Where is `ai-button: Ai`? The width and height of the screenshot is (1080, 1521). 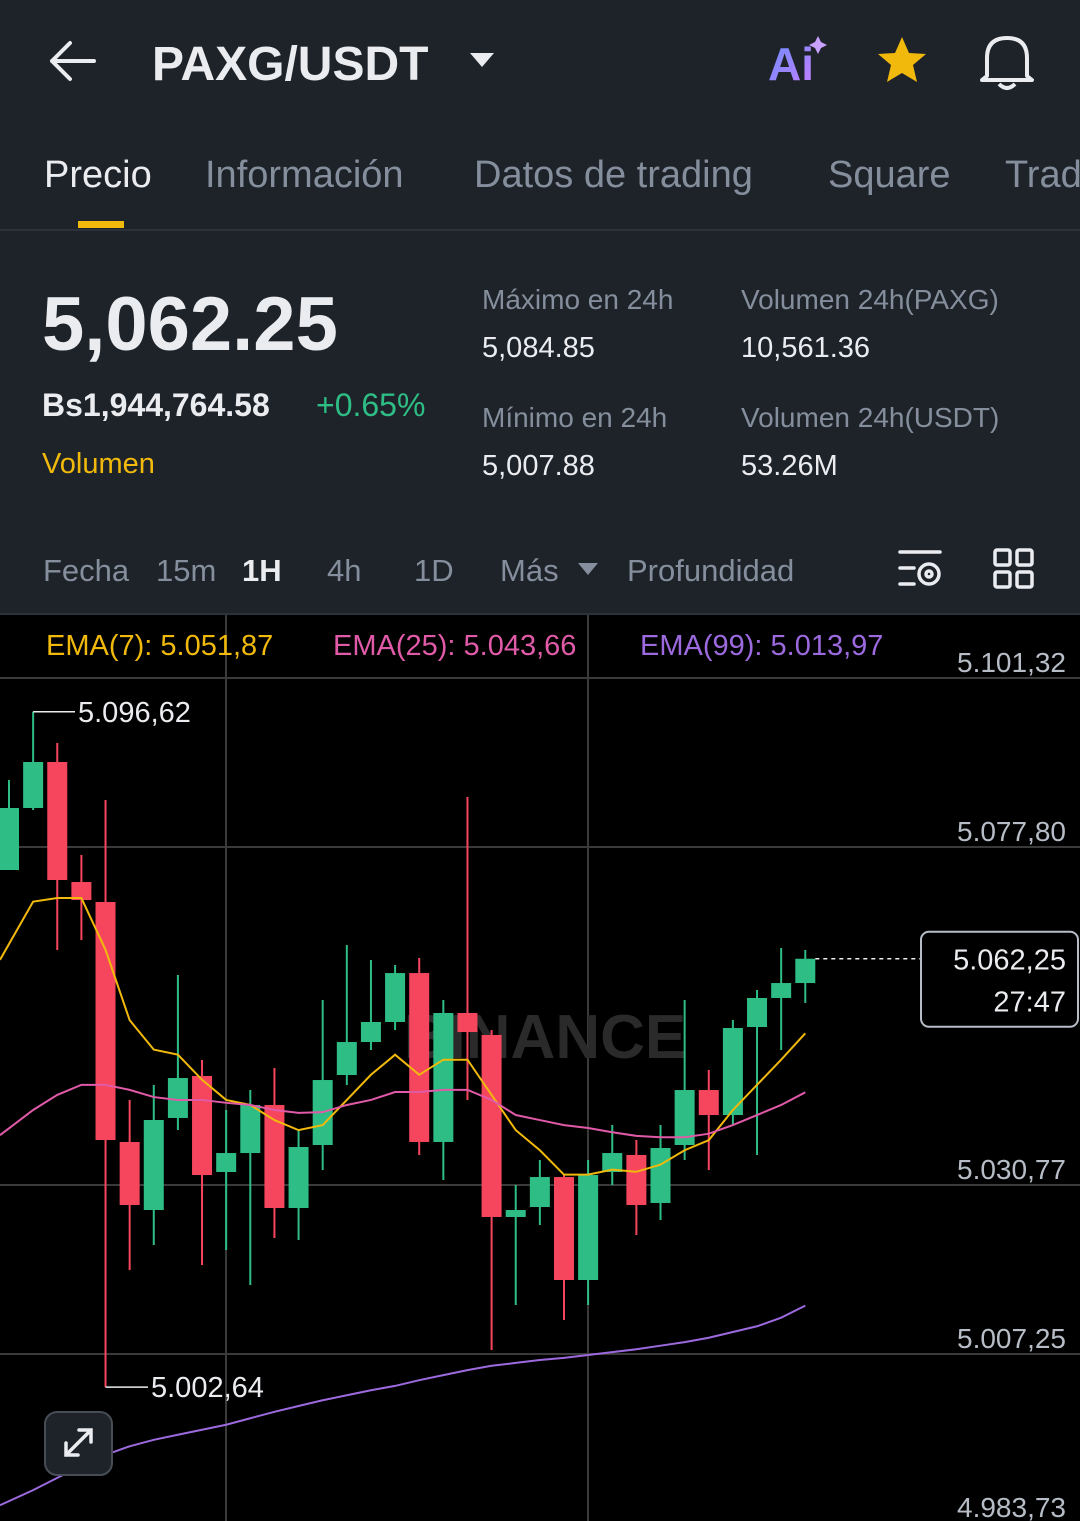
ai-button: Ai is located at coordinates (791, 64).